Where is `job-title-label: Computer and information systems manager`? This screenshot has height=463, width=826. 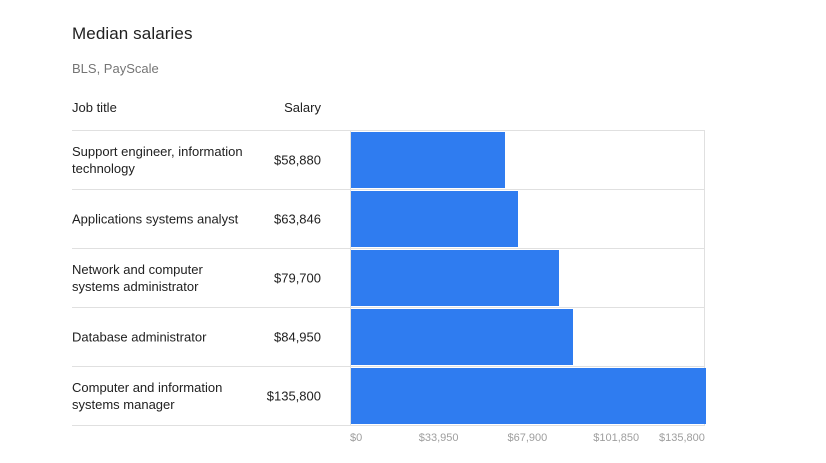
job-title-label: Computer and information systems manager is located at coordinates (147, 396).